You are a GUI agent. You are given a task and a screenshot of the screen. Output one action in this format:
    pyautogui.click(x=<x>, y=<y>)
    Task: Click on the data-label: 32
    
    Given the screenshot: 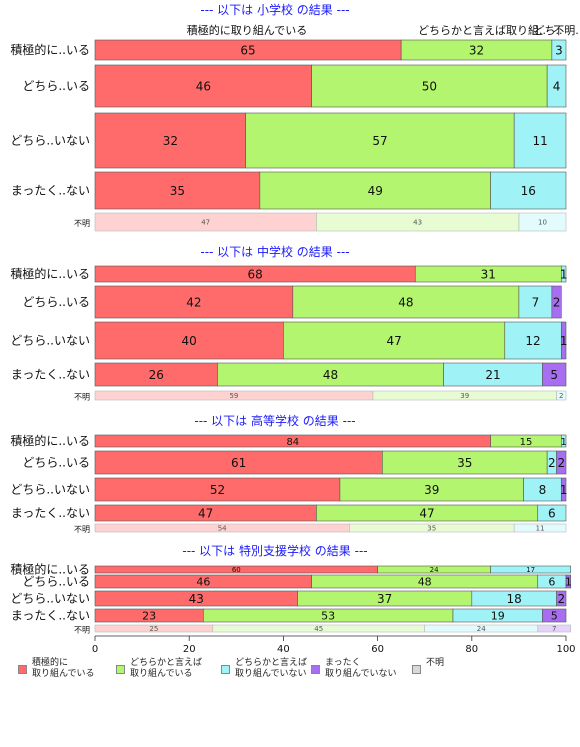 What is the action you would take?
    pyautogui.click(x=476, y=51)
    